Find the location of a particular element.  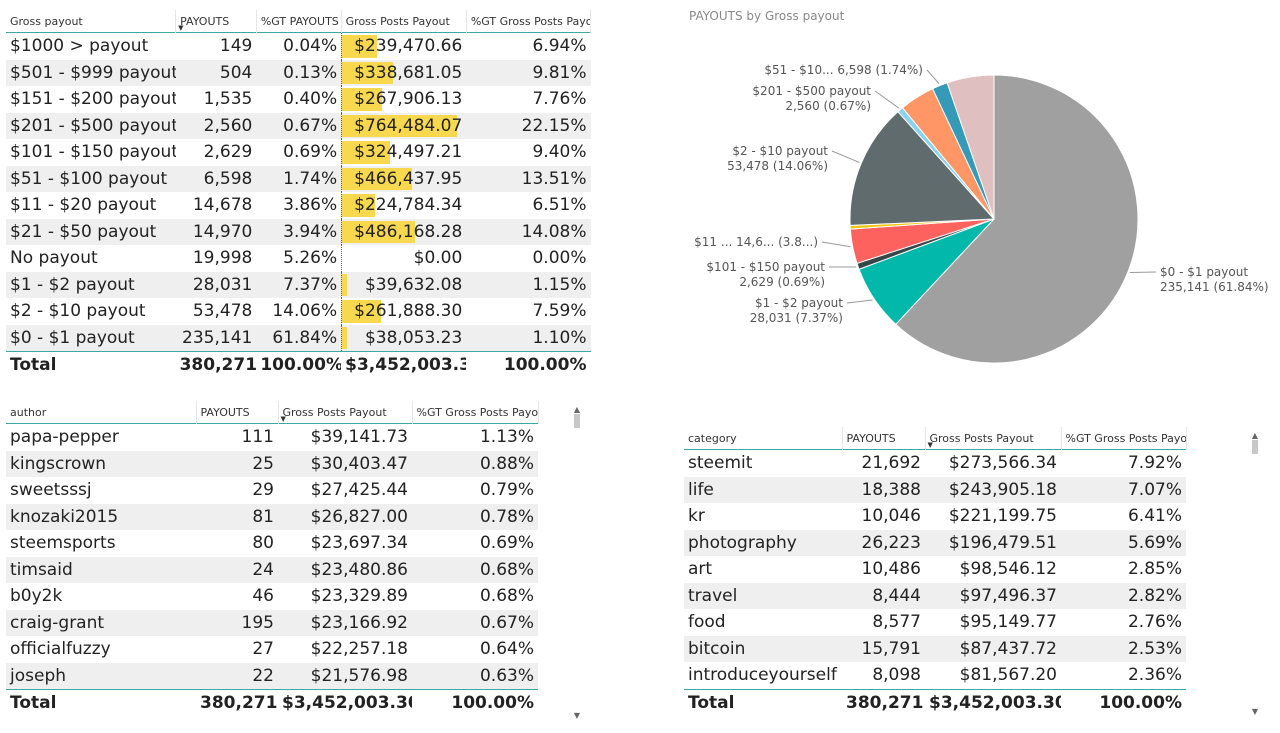

row-name: art is located at coordinates (700, 569).